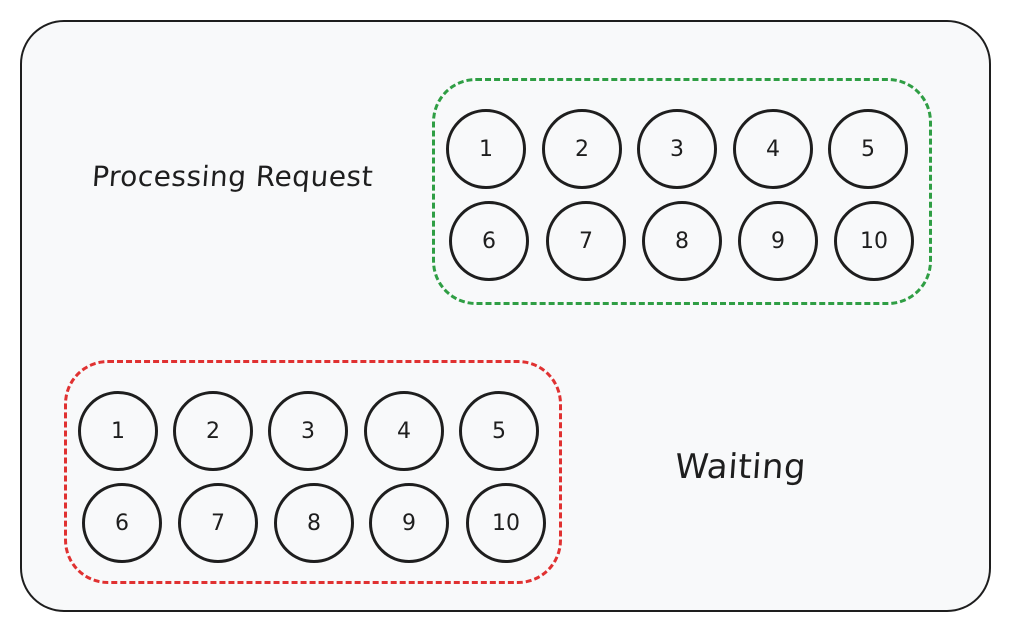 This screenshot has width=1013, height=635. What do you see at coordinates (868, 149) in the screenshot?
I see `processing-slot-5: 5` at bounding box center [868, 149].